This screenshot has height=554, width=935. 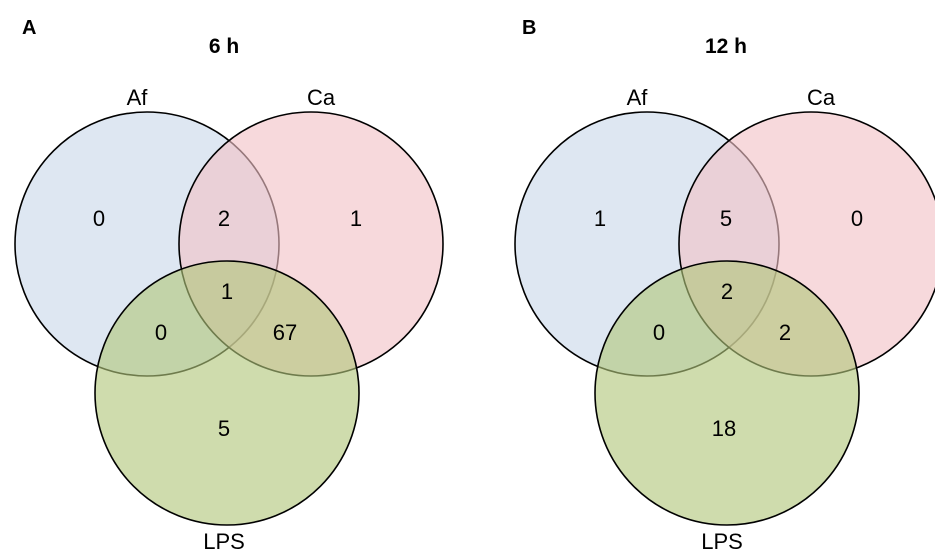 I want to click on panel-b-letter: B, so click(x=529, y=28).